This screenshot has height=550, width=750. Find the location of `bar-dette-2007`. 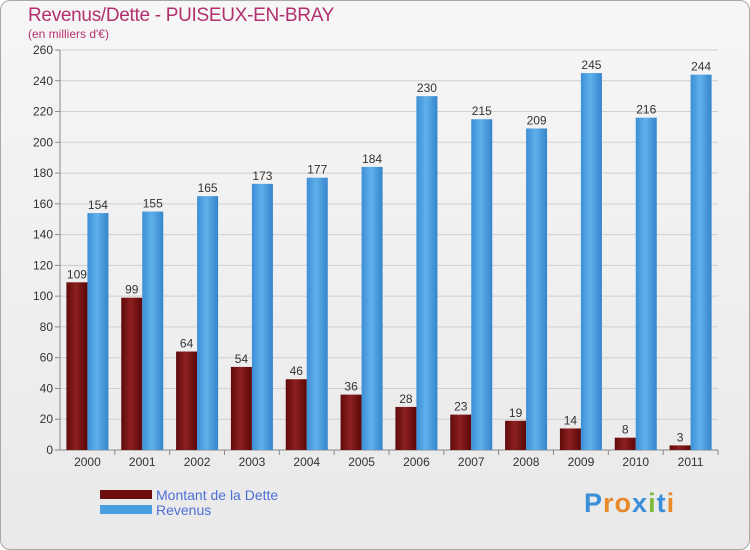

bar-dette-2007 is located at coordinates (461, 432).